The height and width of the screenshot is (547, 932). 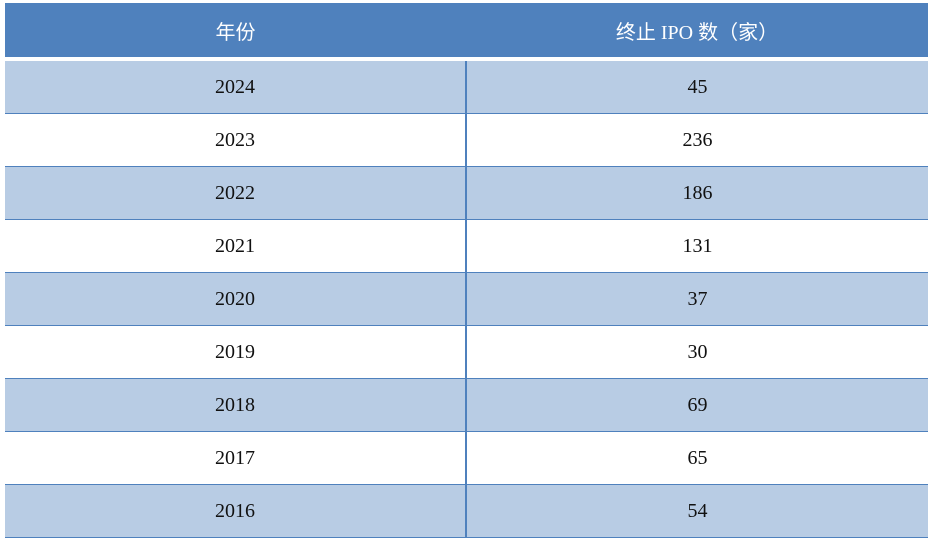 What do you see at coordinates (696, 299) in the screenshot?
I see `count-cell: 37` at bounding box center [696, 299].